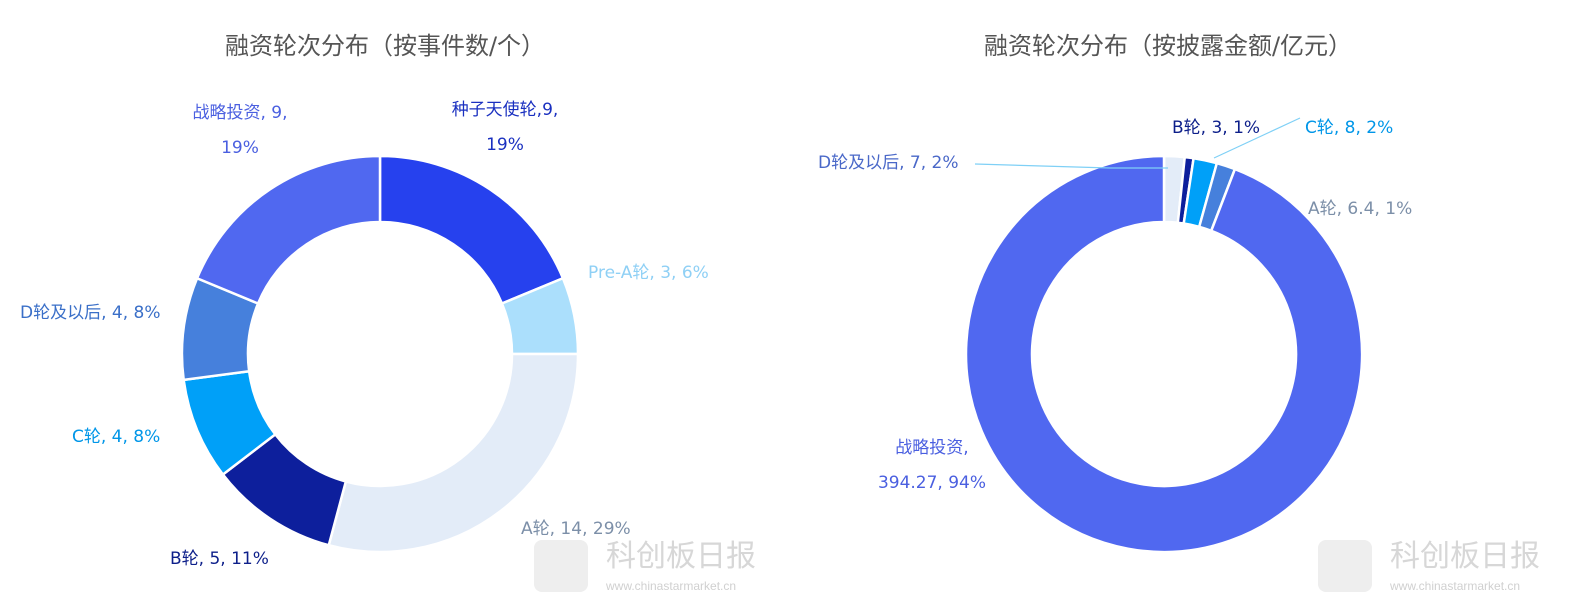 Image resolution: width=1574 pixels, height=609 pixels. Describe the element at coordinates (385, 46) in the screenshot. I see `chart-title-left: 融资轮次分布（按事件数/个）` at that location.